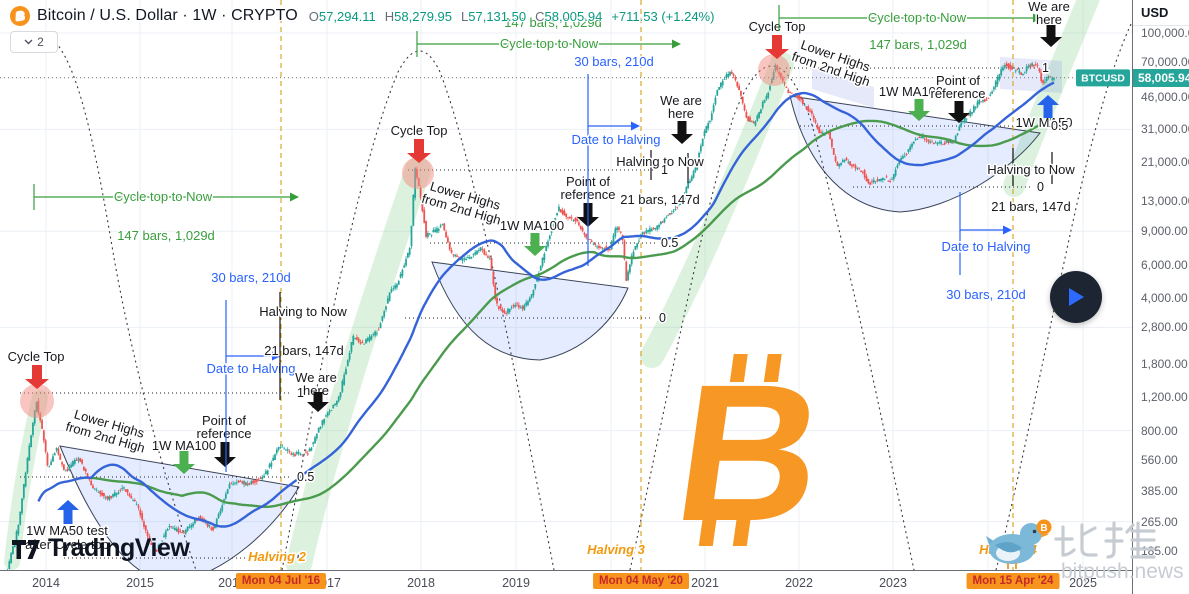 This screenshot has width=1189, height=594. Describe the element at coordinates (1164, 327) in the screenshot. I see `price-tick-label: 2,800.00` at that location.